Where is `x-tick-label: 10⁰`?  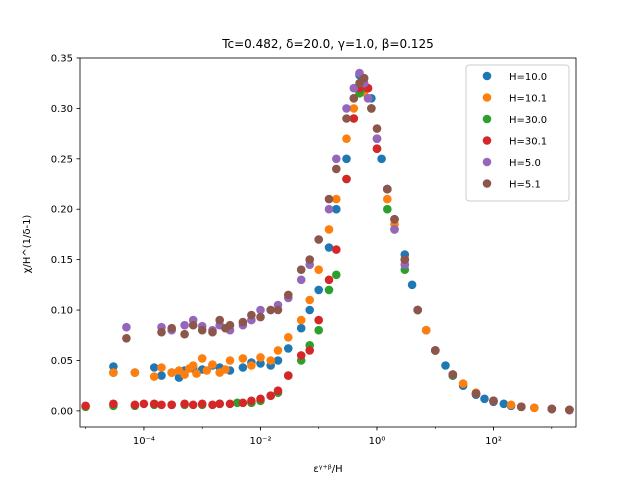 x-tick-label: 10⁰ is located at coordinates (377, 441).